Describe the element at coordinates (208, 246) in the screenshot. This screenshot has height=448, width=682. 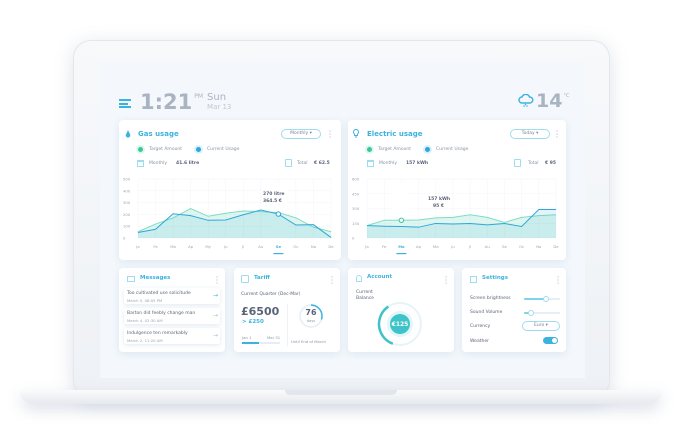
I see `x-tick-label: My` at that location.